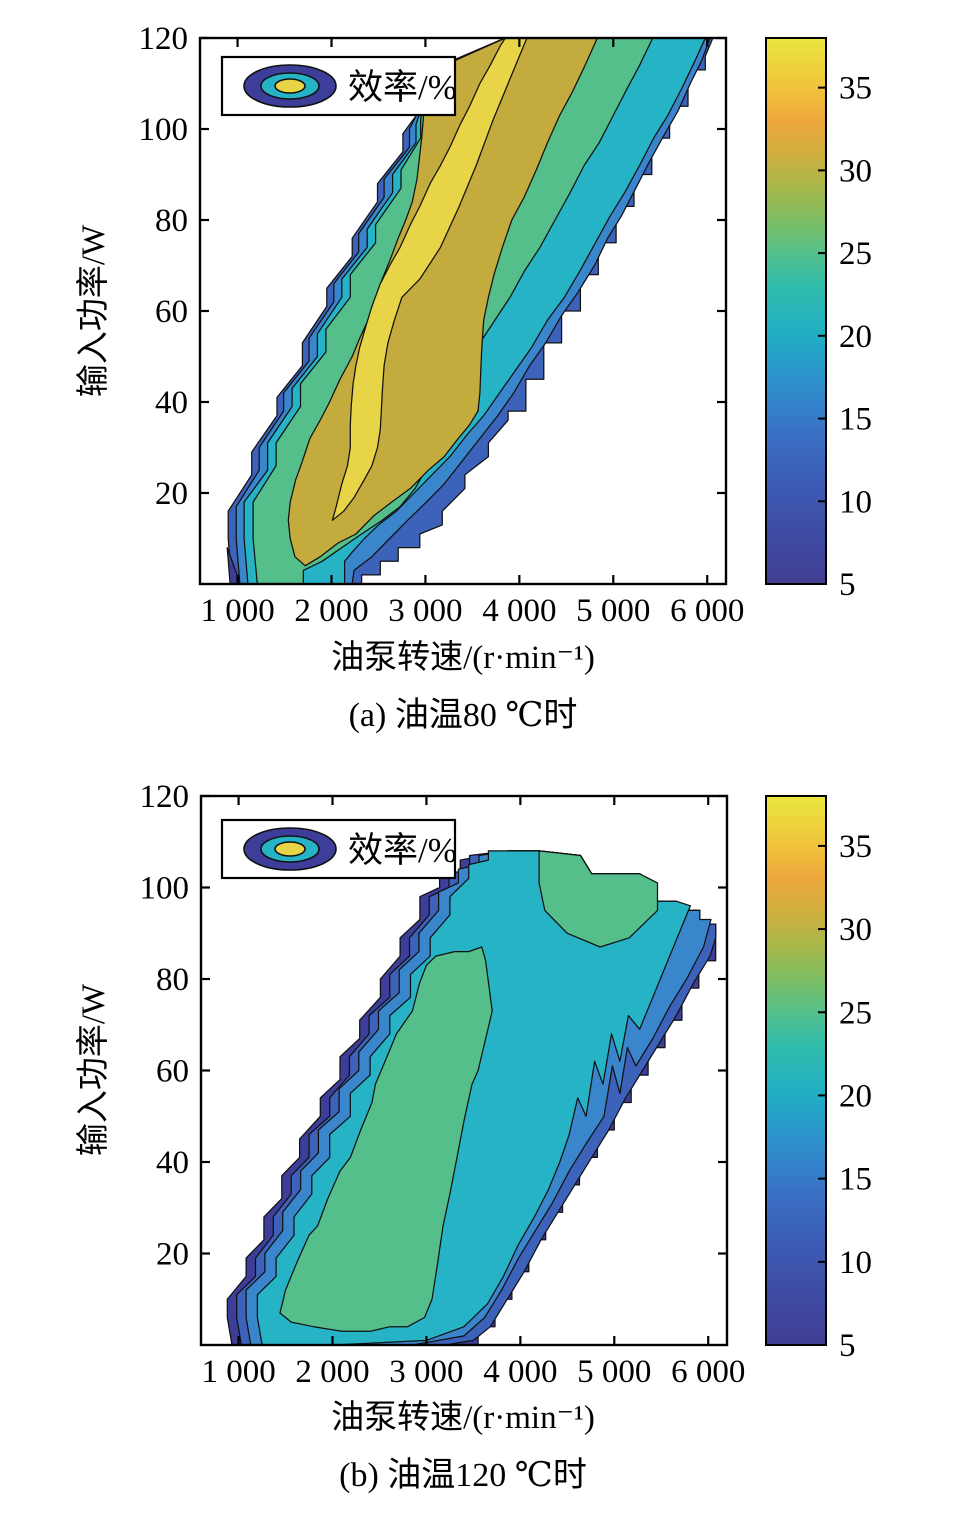  I want to click on contour-region-band-ge-25-blob, so click(598, 899).